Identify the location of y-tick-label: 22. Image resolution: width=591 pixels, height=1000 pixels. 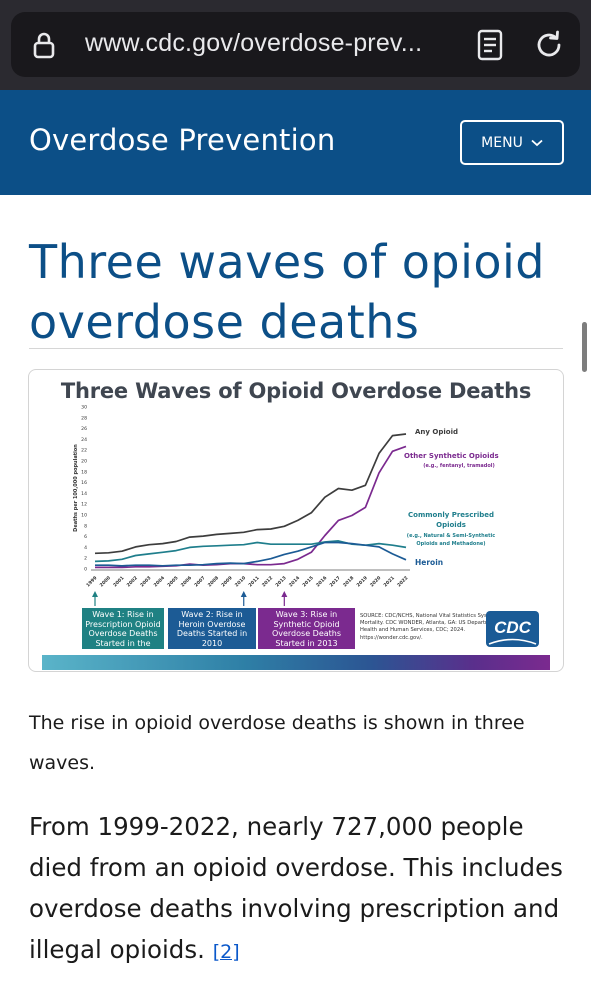
(84, 451).